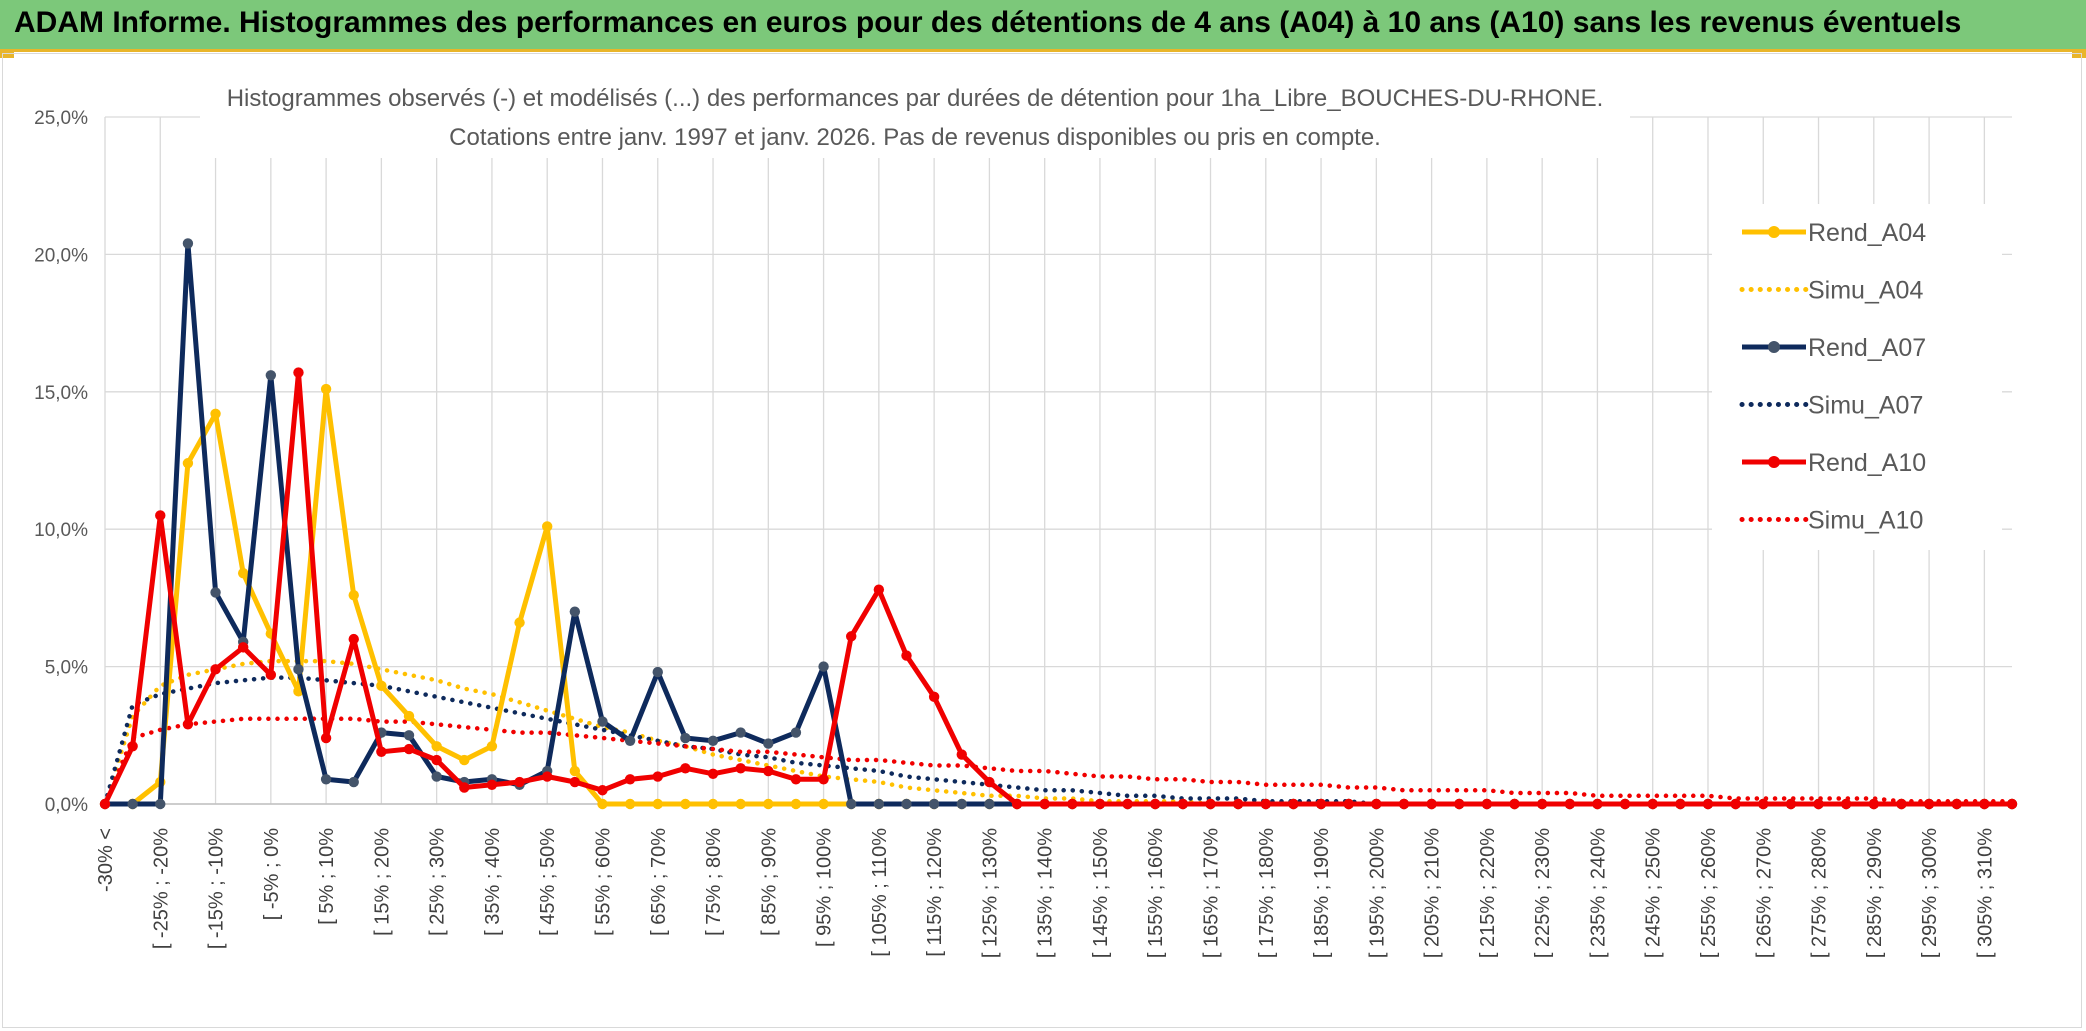  I want to click on legend-label: Rend_A07, so click(1867, 348).